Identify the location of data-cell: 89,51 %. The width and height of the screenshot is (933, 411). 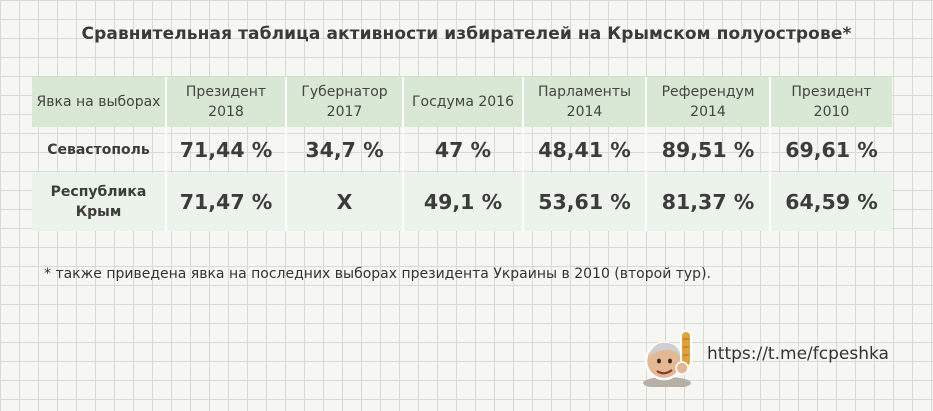
(708, 150).